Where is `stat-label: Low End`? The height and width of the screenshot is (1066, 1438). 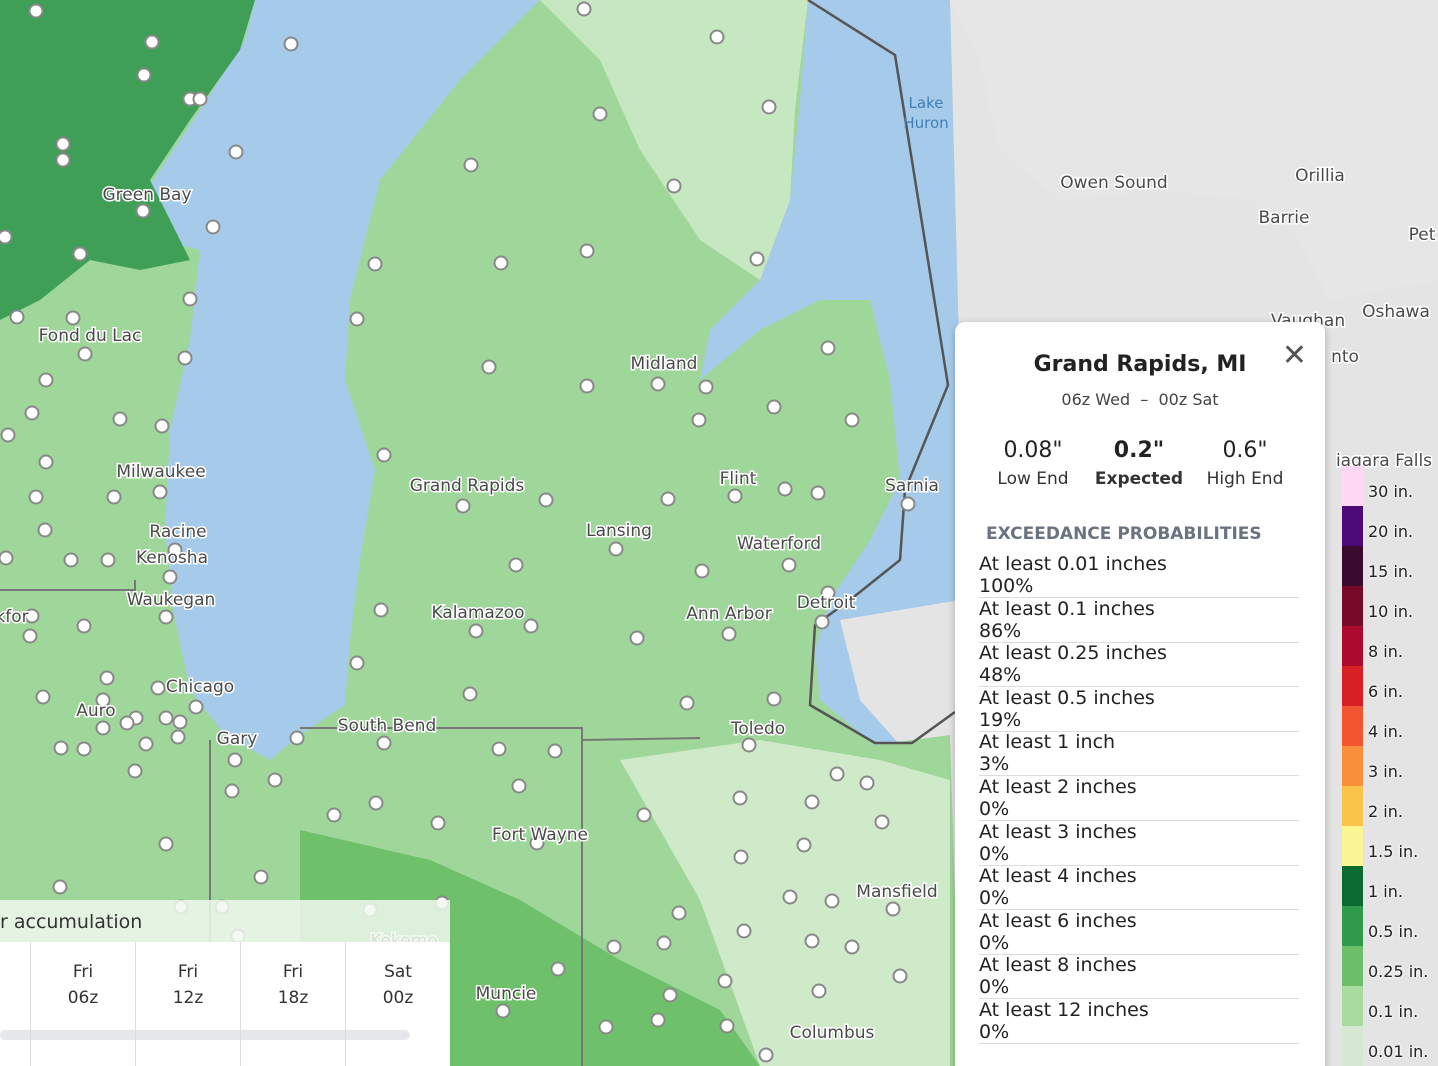
stat-label: Low End is located at coordinates (1033, 479).